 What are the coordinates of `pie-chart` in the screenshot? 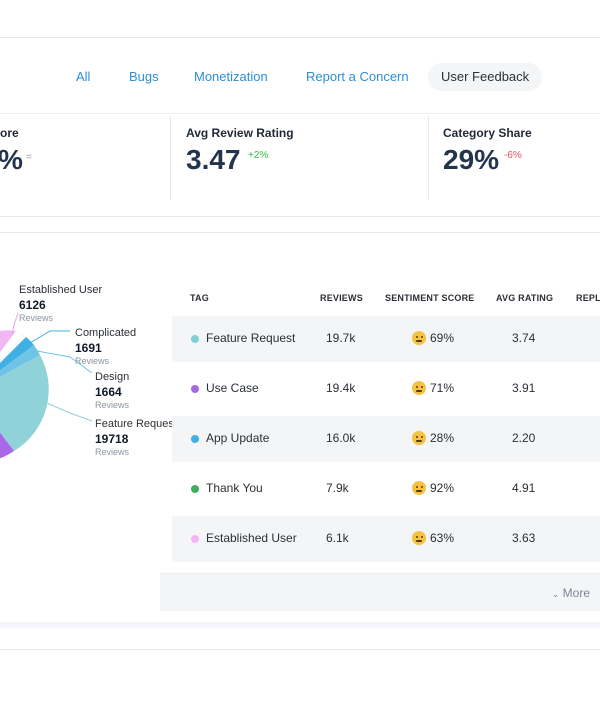 It's located at (46, 385).